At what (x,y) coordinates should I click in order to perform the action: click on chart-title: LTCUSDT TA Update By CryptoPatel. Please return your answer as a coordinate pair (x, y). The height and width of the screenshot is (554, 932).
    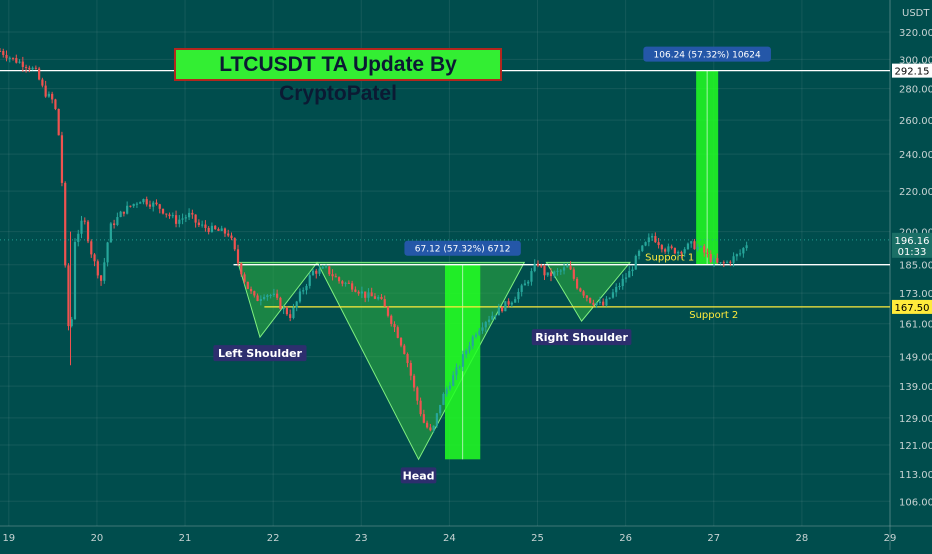
    Looking at the image, I should click on (338, 76).